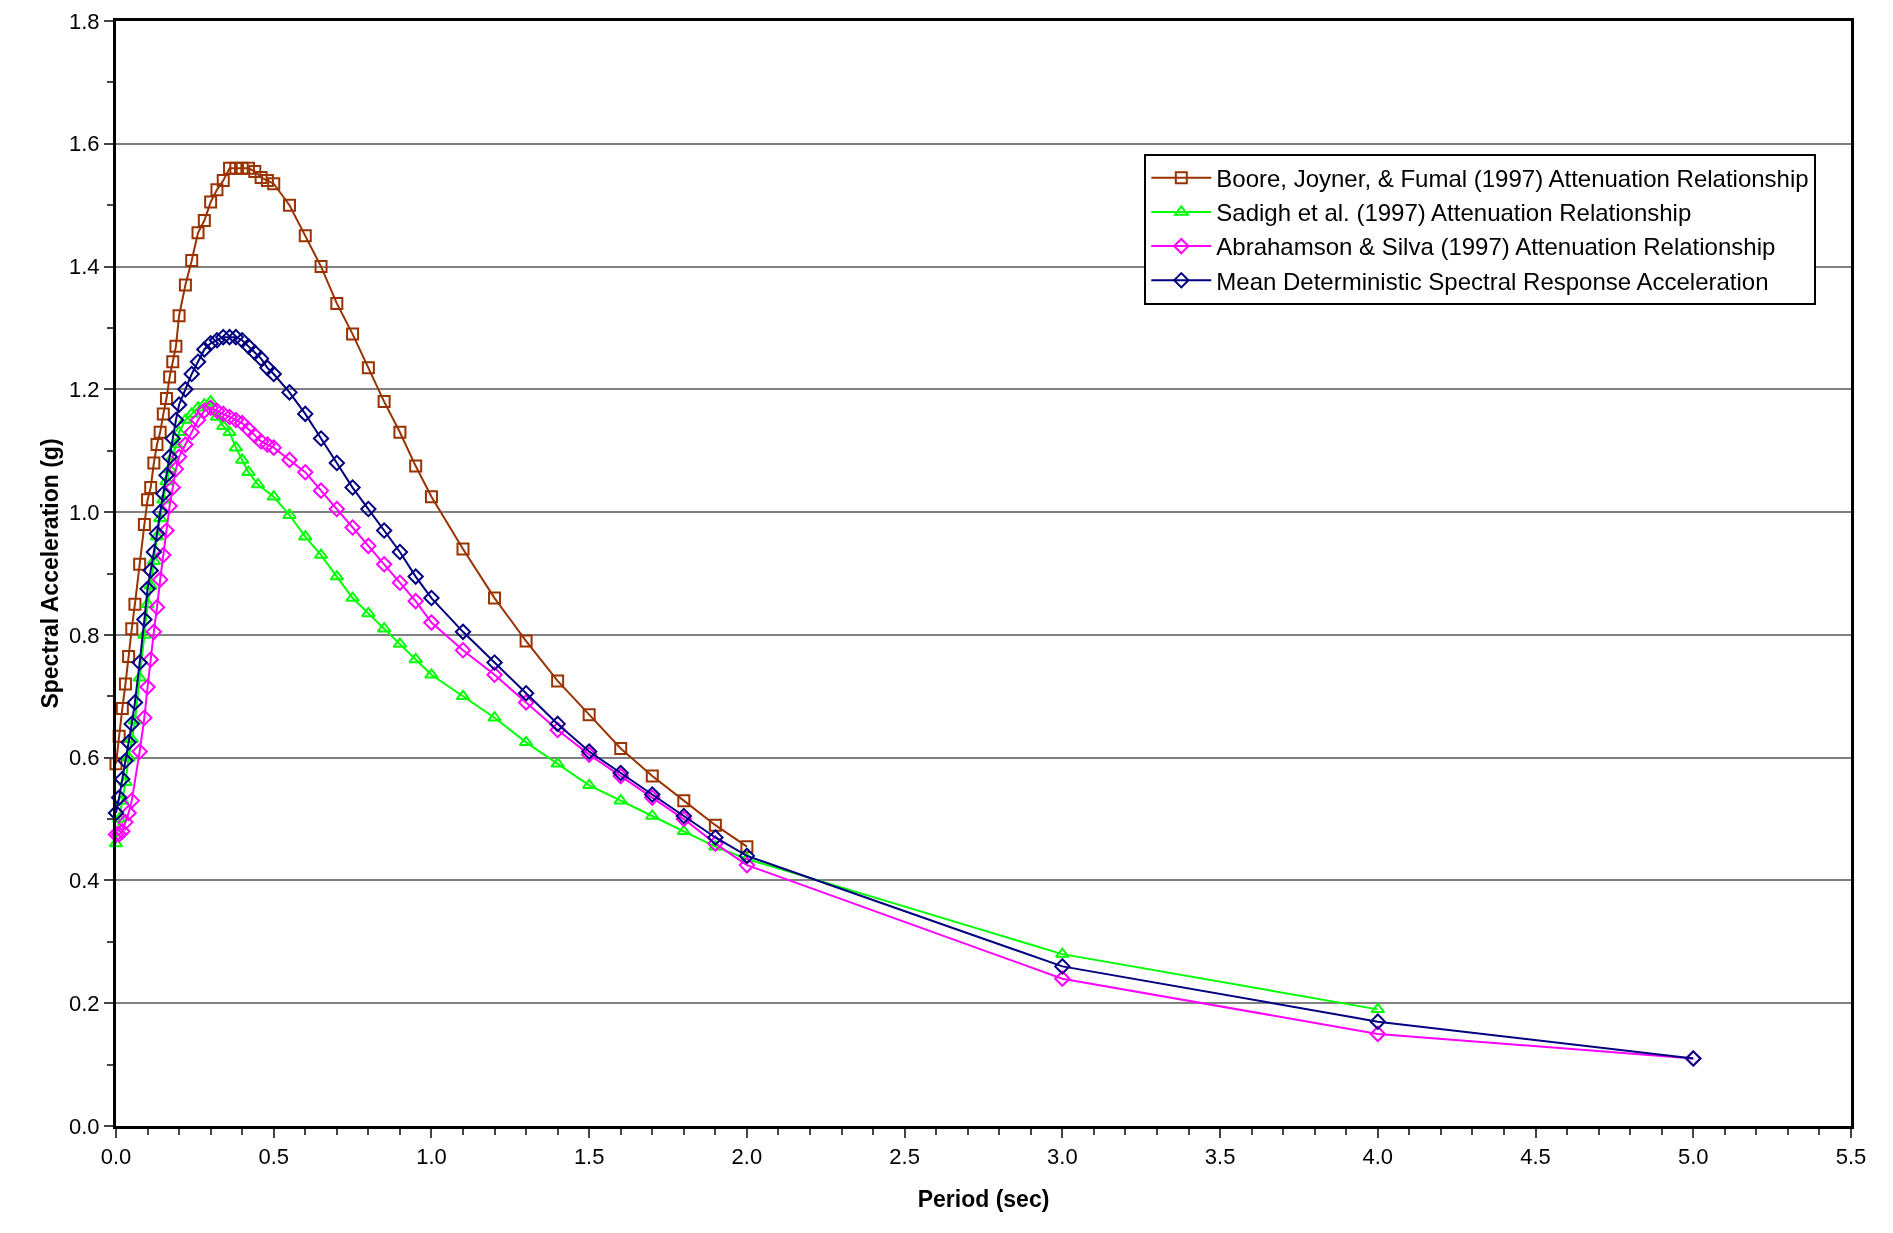 The height and width of the screenshot is (1233, 1893). I want to click on legend-label: Mean Deterministic Spectral Response Acceleration, so click(1492, 281).